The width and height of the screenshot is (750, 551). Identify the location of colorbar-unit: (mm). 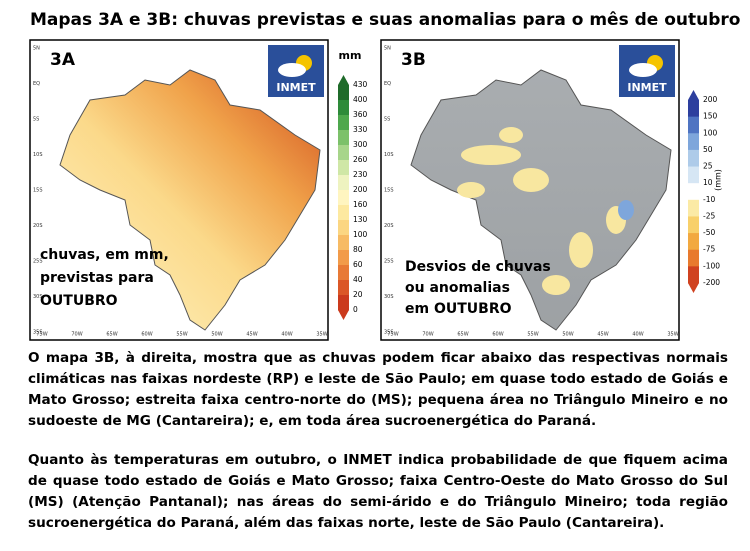
(718, 180).